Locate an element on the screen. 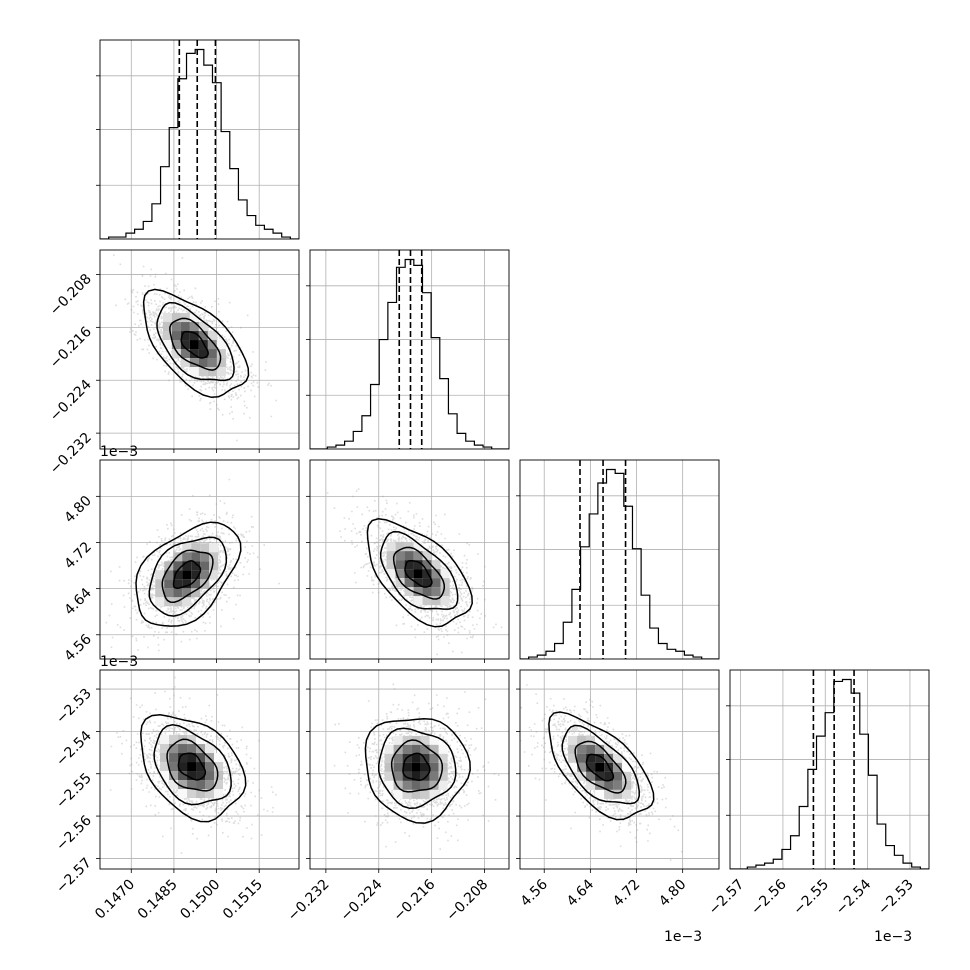  y-tick-label-1-2: −0.216 is located at coordinates (71, 348).